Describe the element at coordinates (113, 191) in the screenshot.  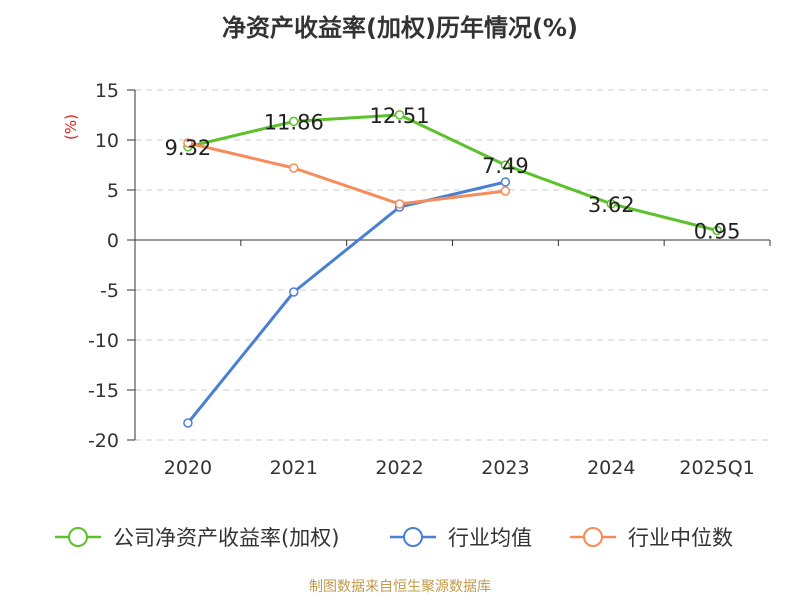
I see `y-tick-label: 5` at that location.